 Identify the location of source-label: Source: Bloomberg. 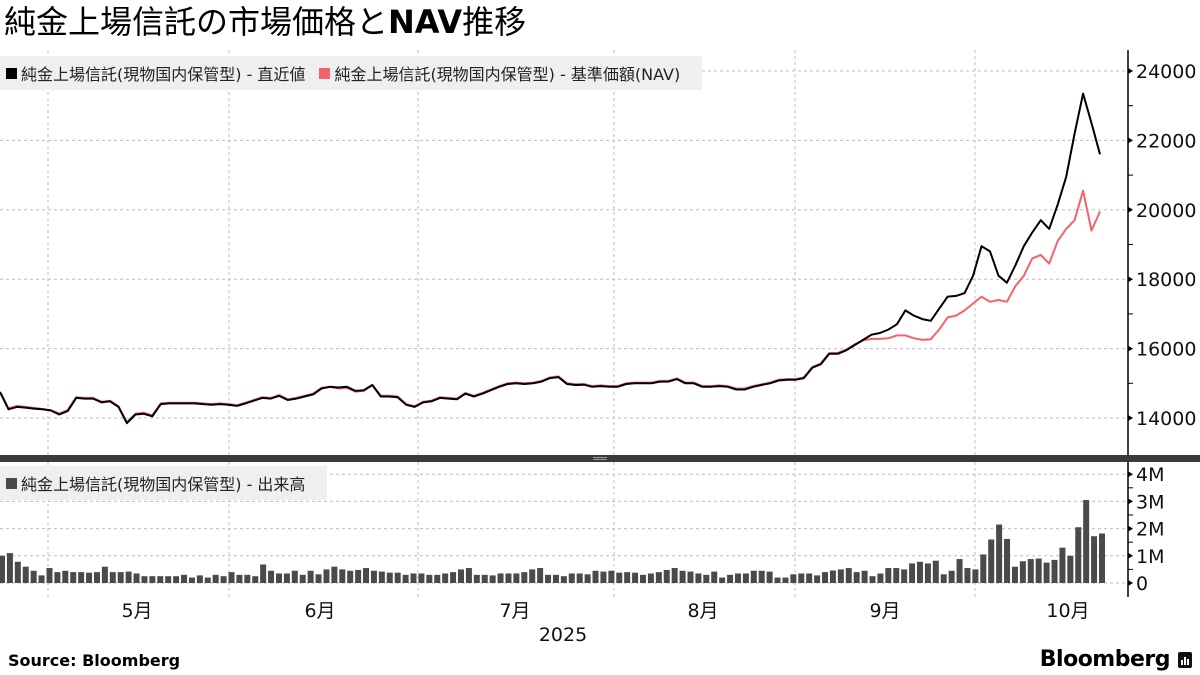
(94, 660).